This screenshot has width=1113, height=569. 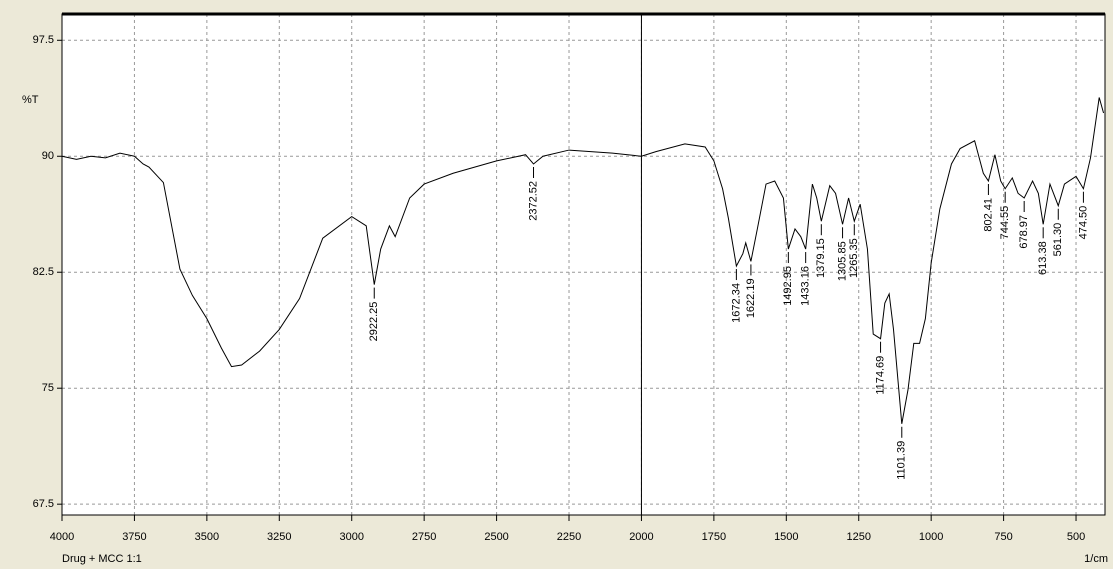 I want to click on y-tick-label: 75, so click(x=48, y=388).